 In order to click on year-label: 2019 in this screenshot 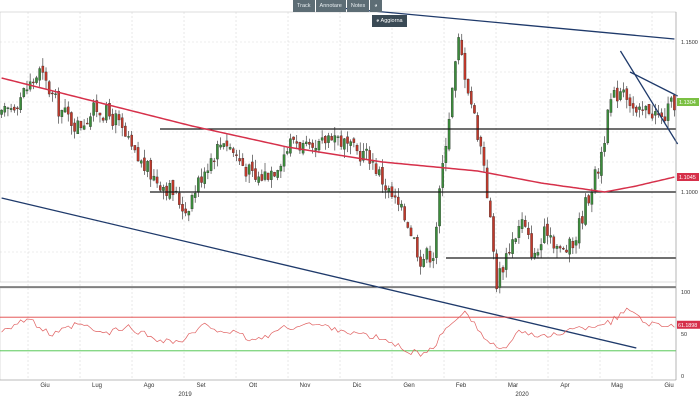, I will do `click(185, 395)`.